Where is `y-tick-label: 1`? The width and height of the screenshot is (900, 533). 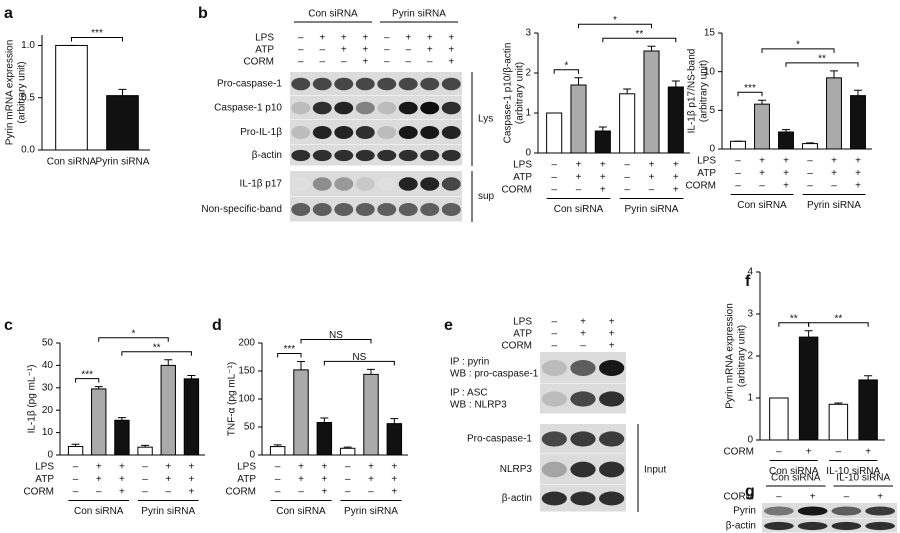
y-tick-label: 1 is located at coordinates (528, 113).